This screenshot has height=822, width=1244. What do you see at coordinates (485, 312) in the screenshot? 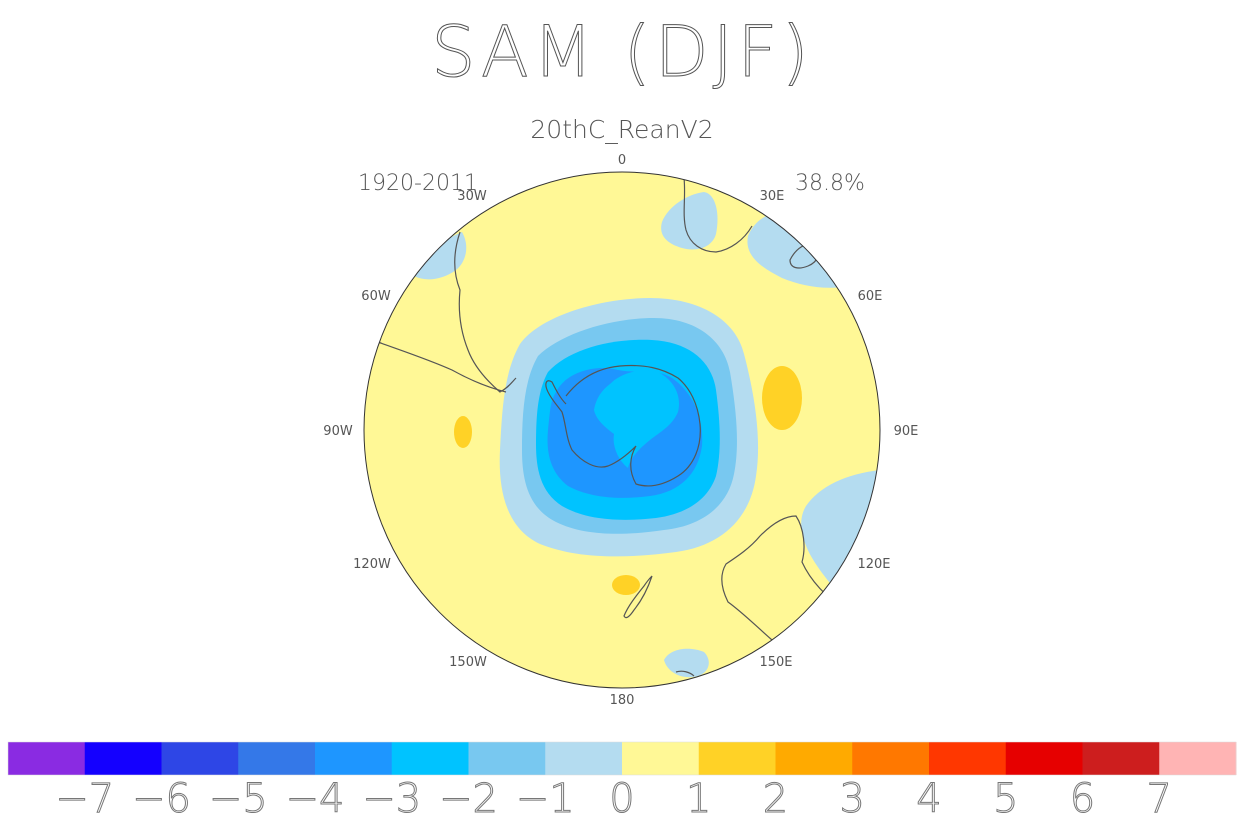
I see `coast-south-america` at bounding box center [485, 312].